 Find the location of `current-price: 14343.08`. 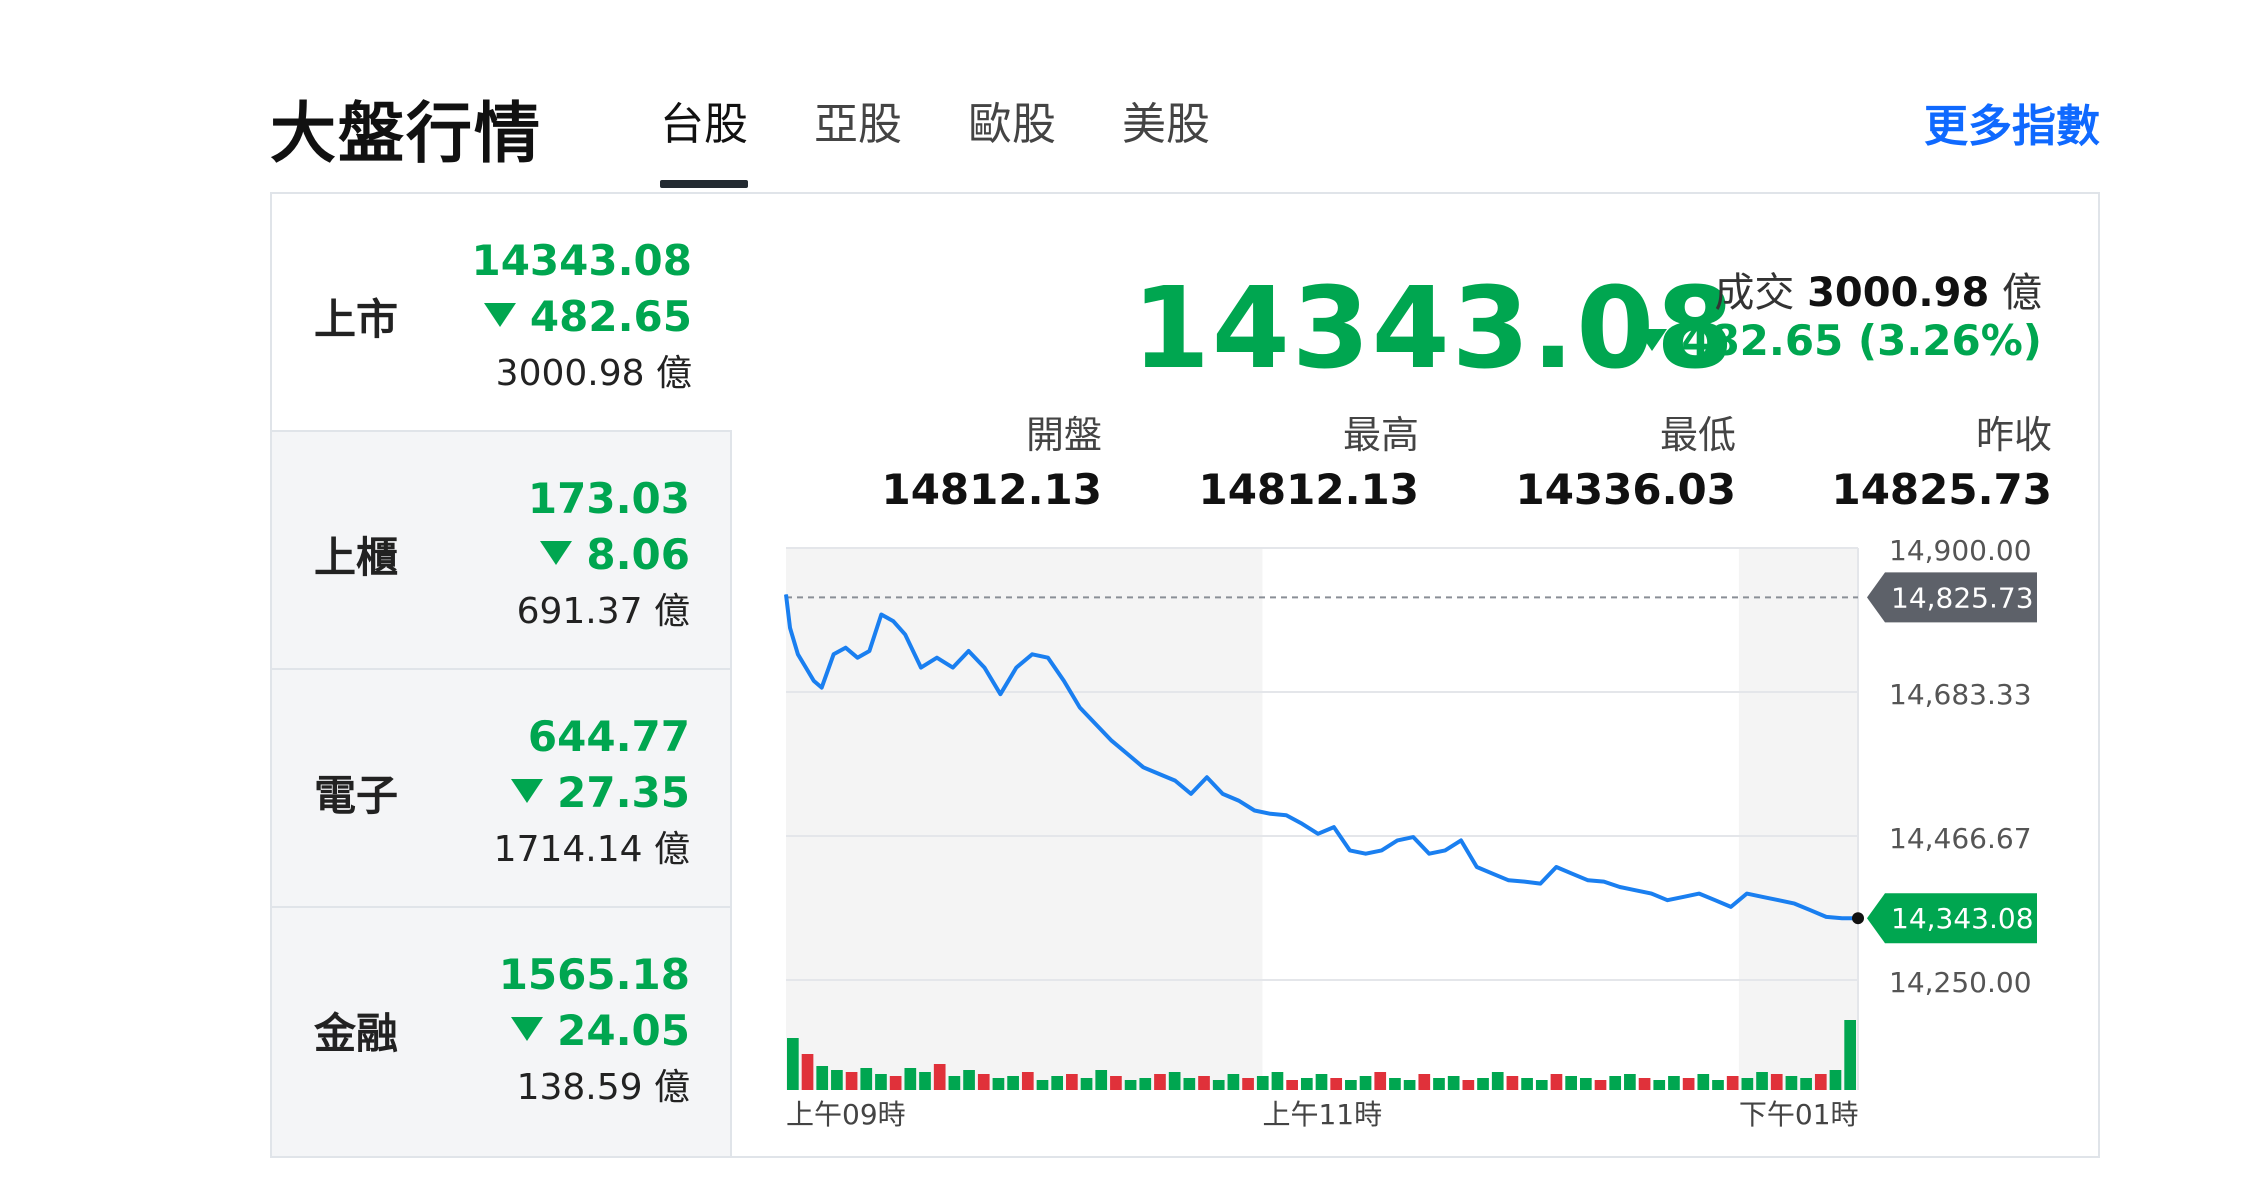

current-price: 14343.08 is located at coordinates (1434, 329).